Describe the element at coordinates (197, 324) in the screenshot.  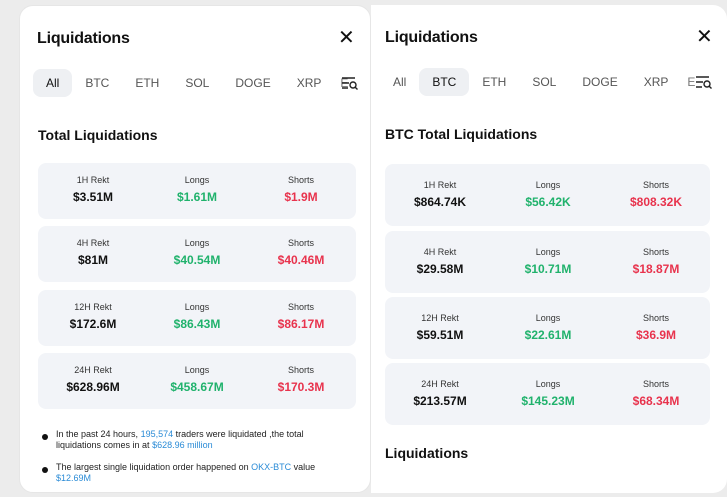
I see `longs-value: $86.43M` at that location.